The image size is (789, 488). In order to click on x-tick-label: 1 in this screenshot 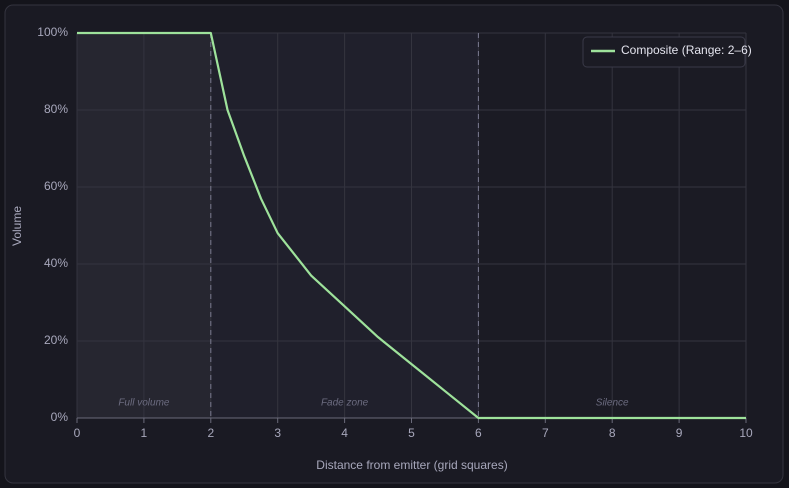, I will do `click(144, 433)`.